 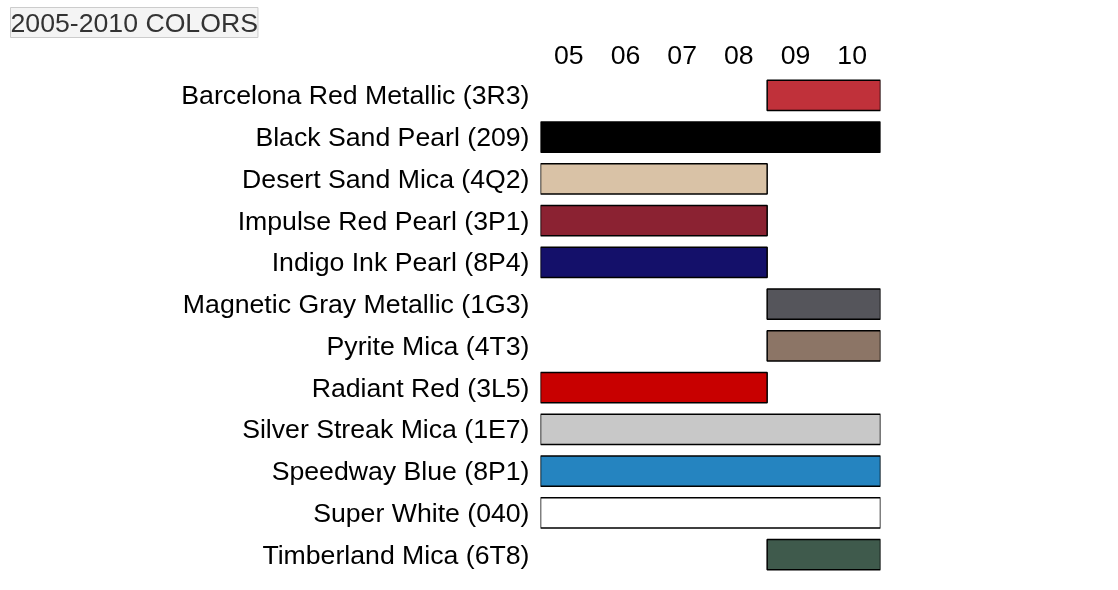 What do you see at coordinates (569, 54) in the screenshot?
I see `x-tick-label: 05` at bounding box center [569, 54].